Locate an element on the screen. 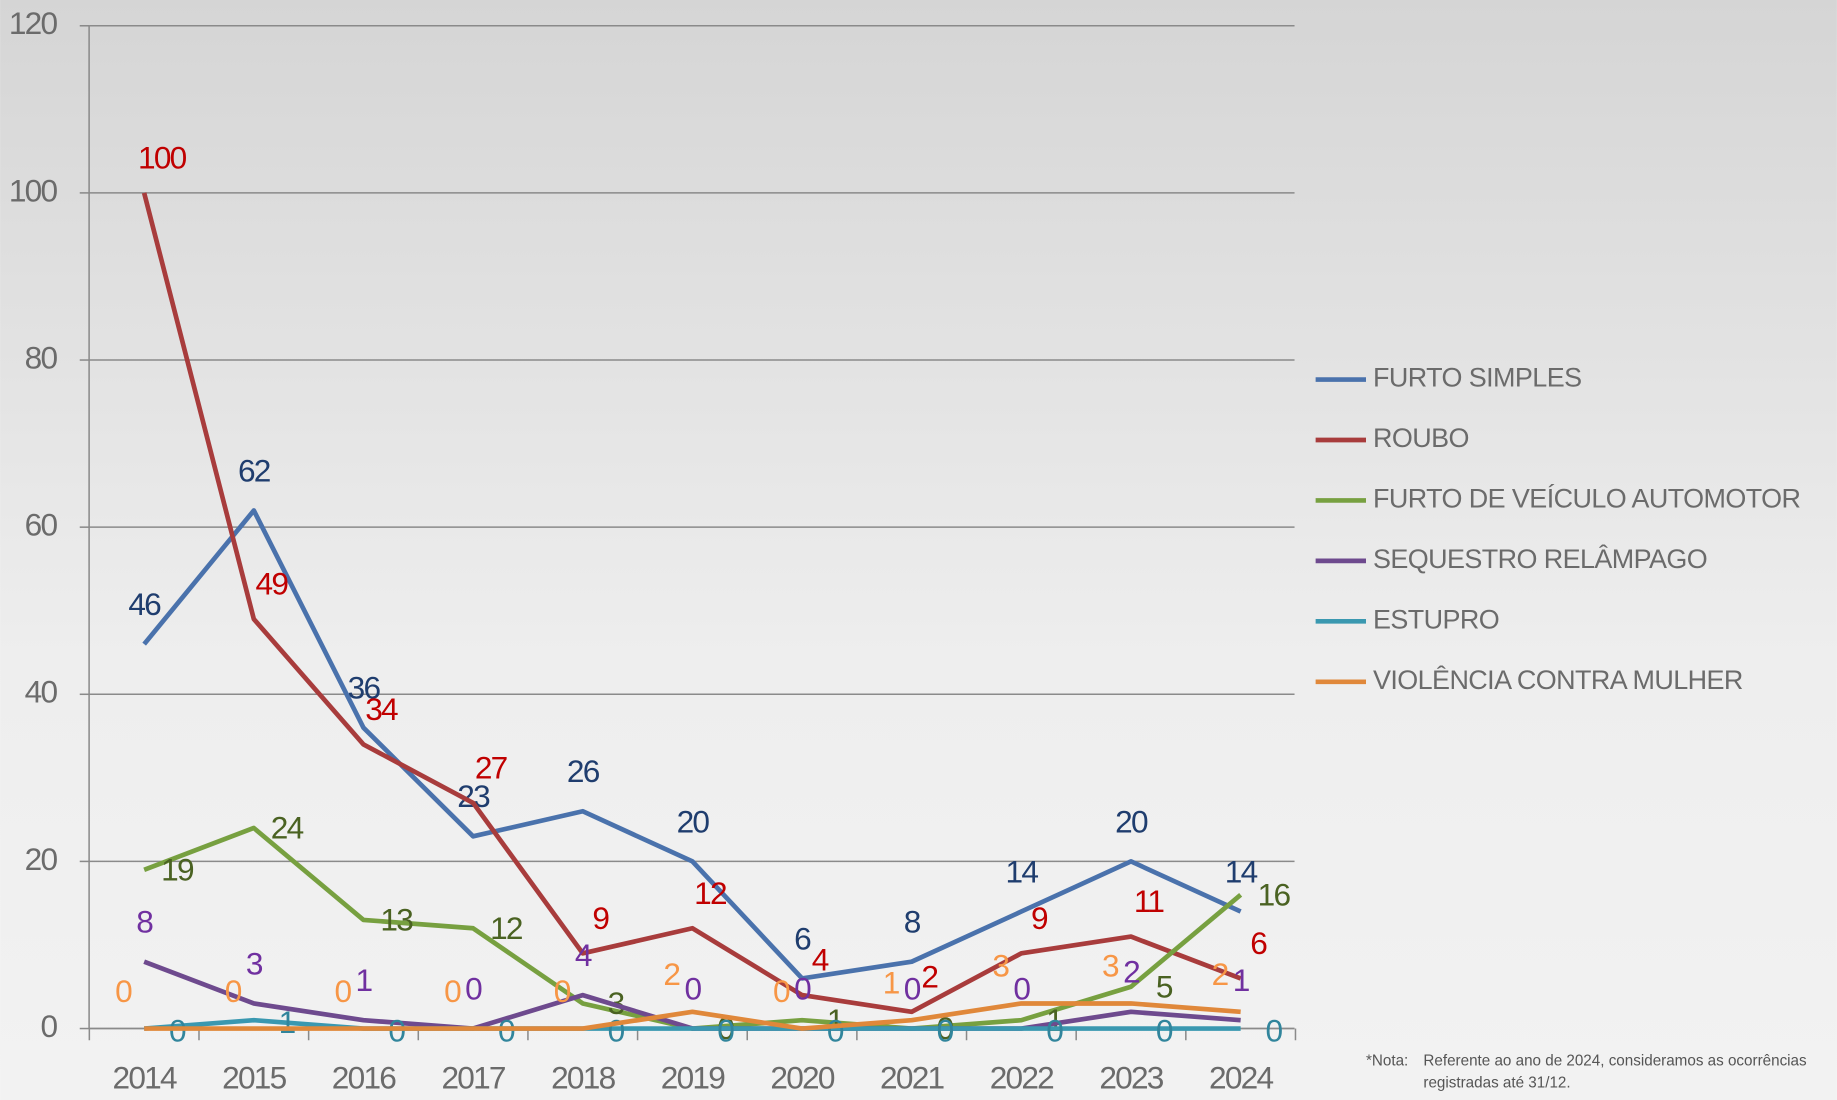 This screenshot has width=1837, height=1100. data-label: 26 is located at coordinates (583, 771).